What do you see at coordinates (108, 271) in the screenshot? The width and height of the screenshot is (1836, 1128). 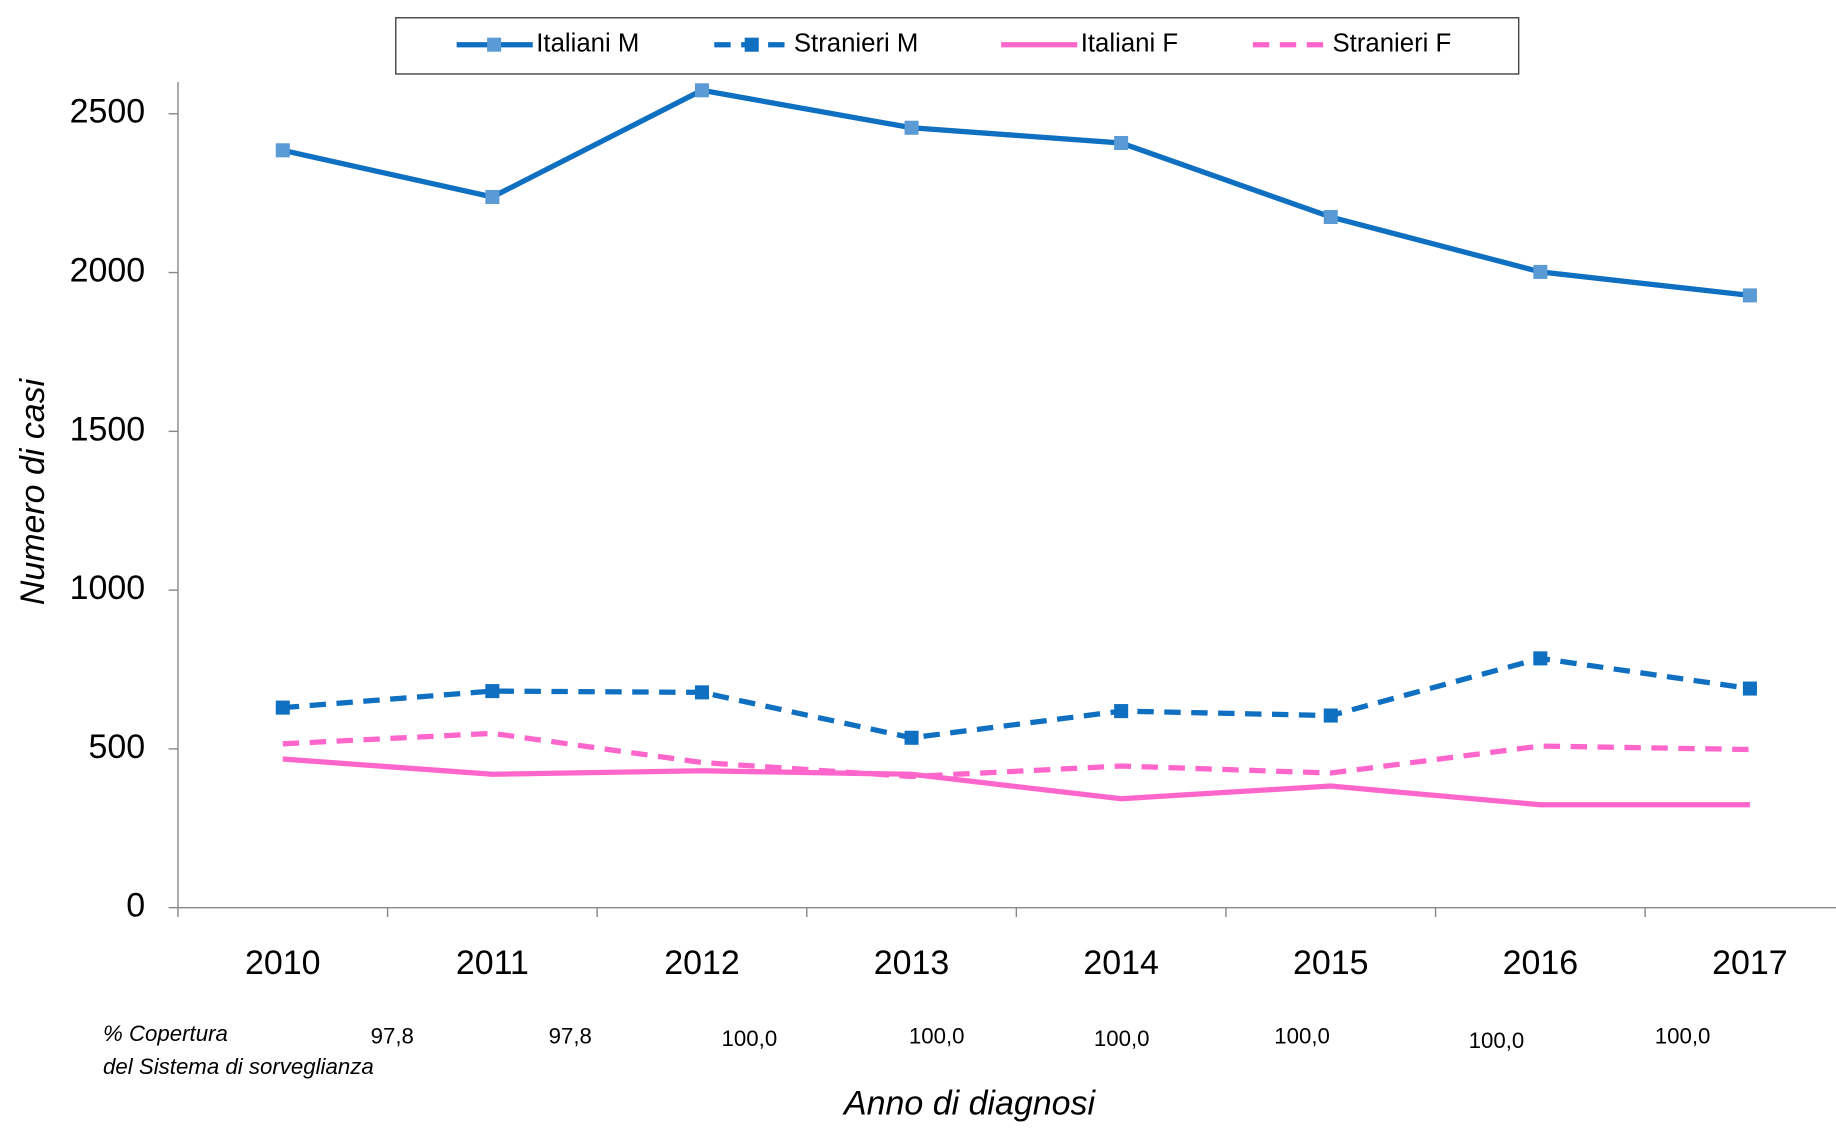 I see `y-tick-label: 2000` at bounding box center [108, 271].